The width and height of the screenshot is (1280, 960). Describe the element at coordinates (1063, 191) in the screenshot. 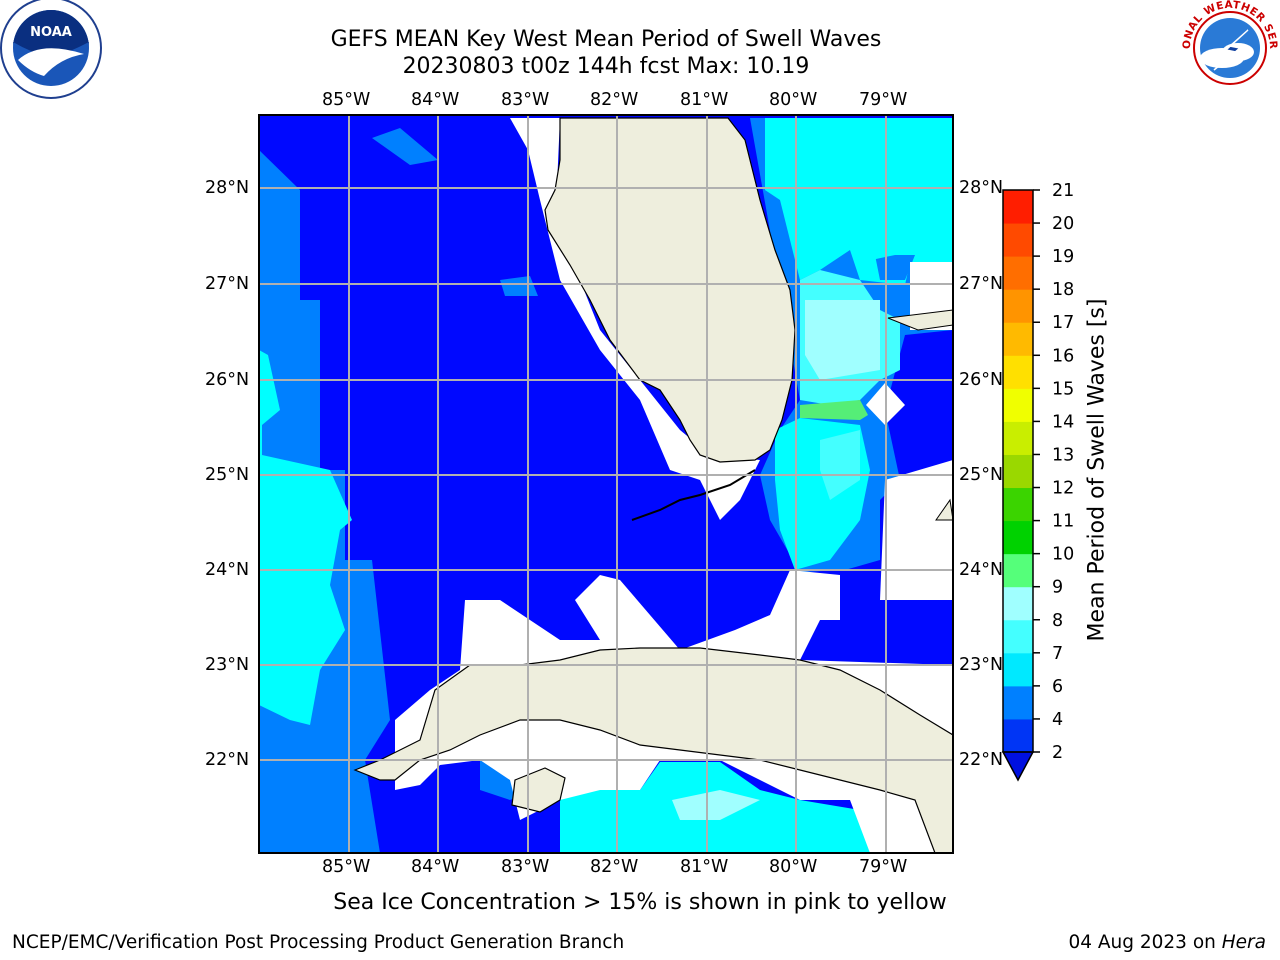

I see `colorbar-tick-label: 21` at that location.